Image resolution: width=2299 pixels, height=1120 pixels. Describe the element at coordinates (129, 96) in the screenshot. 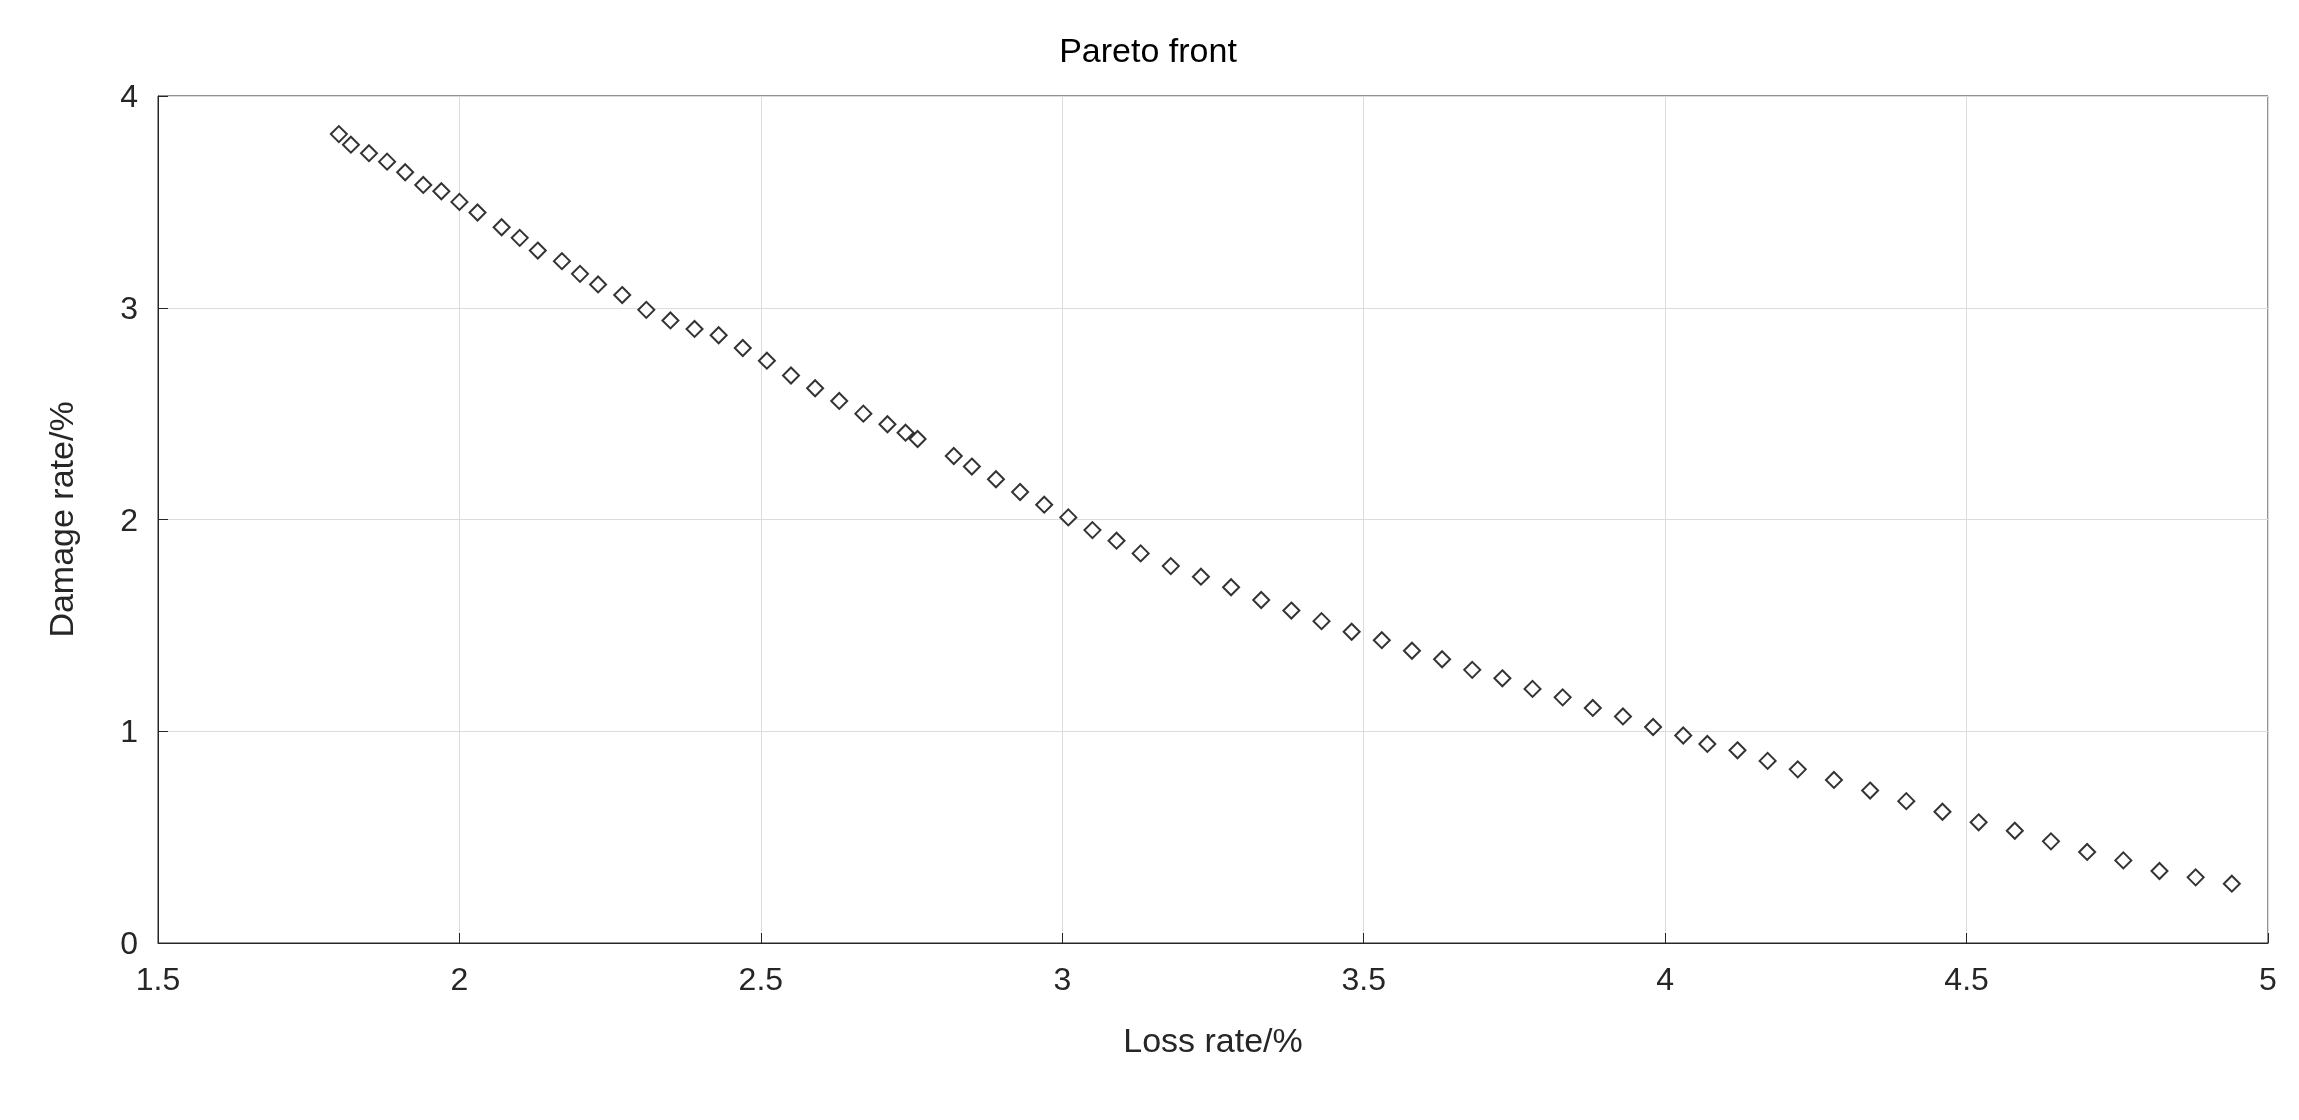

I see `y-tick-label: 4` at that location.